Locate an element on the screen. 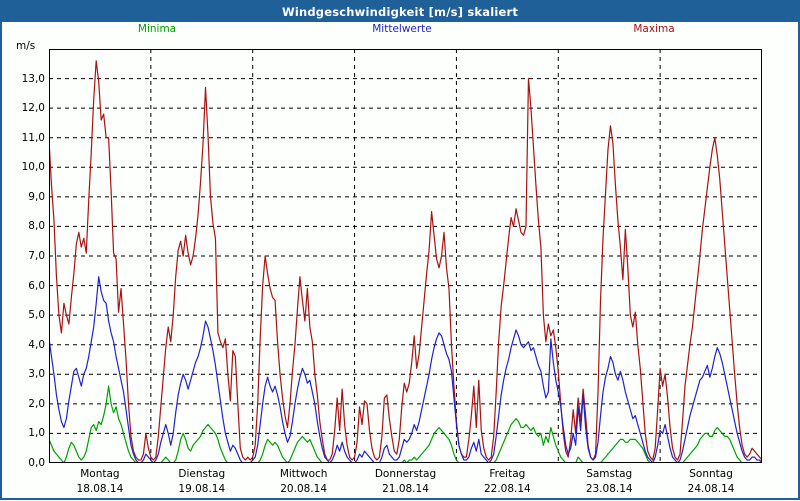 This screenshot has width=800, height=501. y-axis-tick-11: 11,0 is located at coordinates (33, 137).